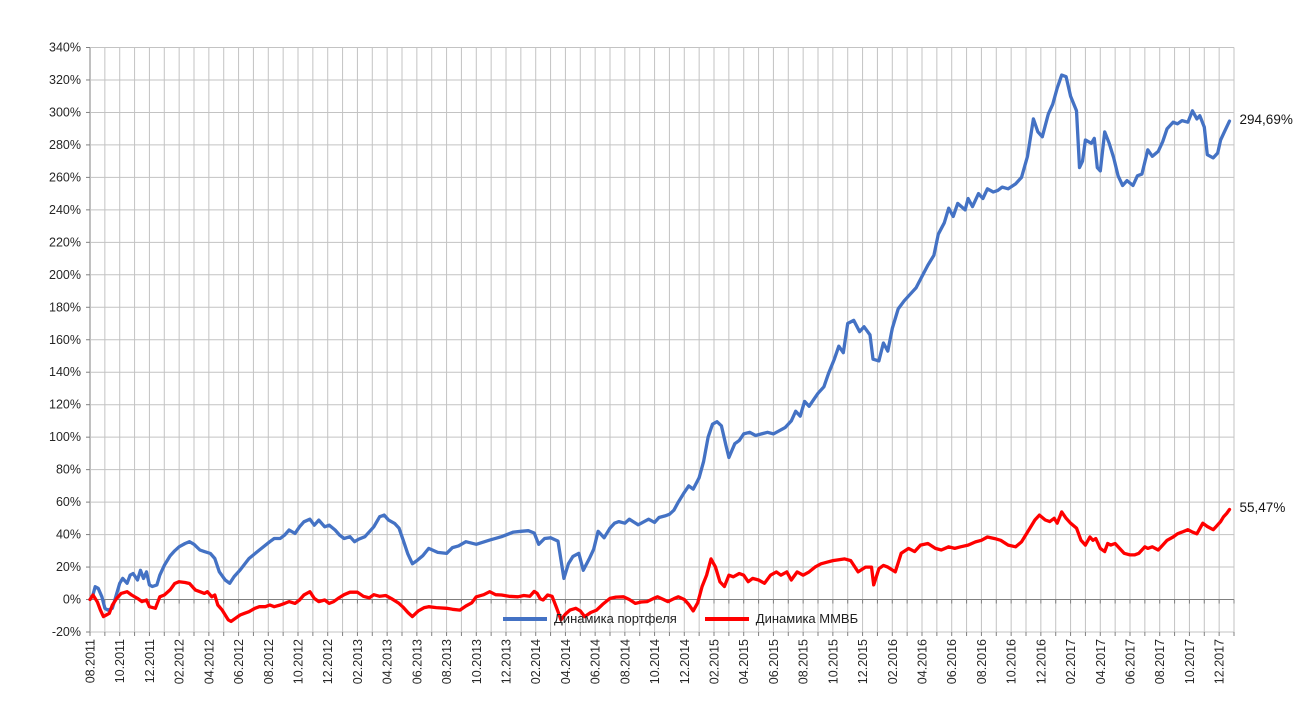  What do you see at coordinates (982, 661) in the screenshot?
I see `x-tick-label: 08.2016` at bounding box center [982, 661].